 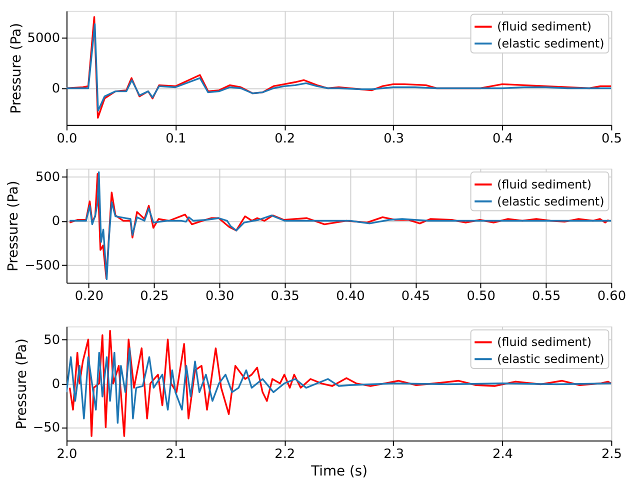 What do you see at coordinates (52, 340) in the screenshot?
I see `y-tick-label: 50` at bounding box center [52, 340].